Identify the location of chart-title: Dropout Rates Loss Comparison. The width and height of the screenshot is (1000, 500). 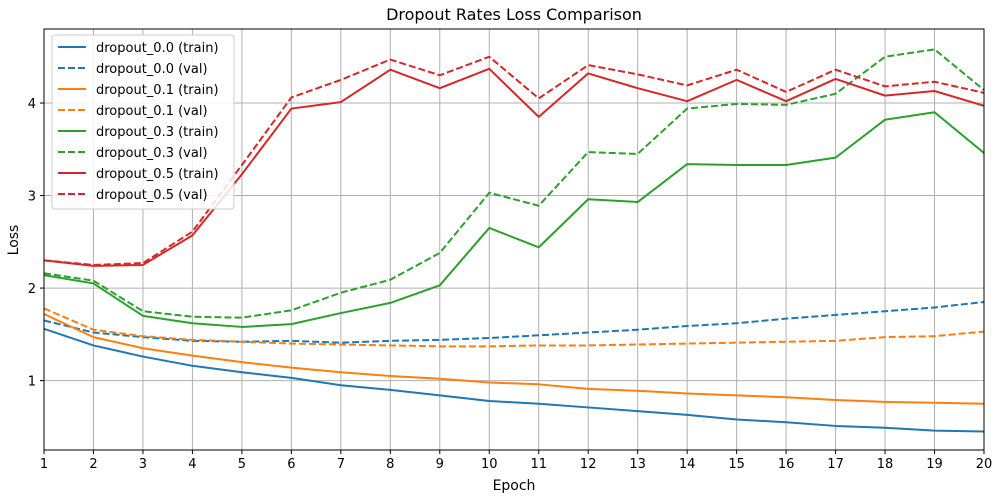
(514, 14).